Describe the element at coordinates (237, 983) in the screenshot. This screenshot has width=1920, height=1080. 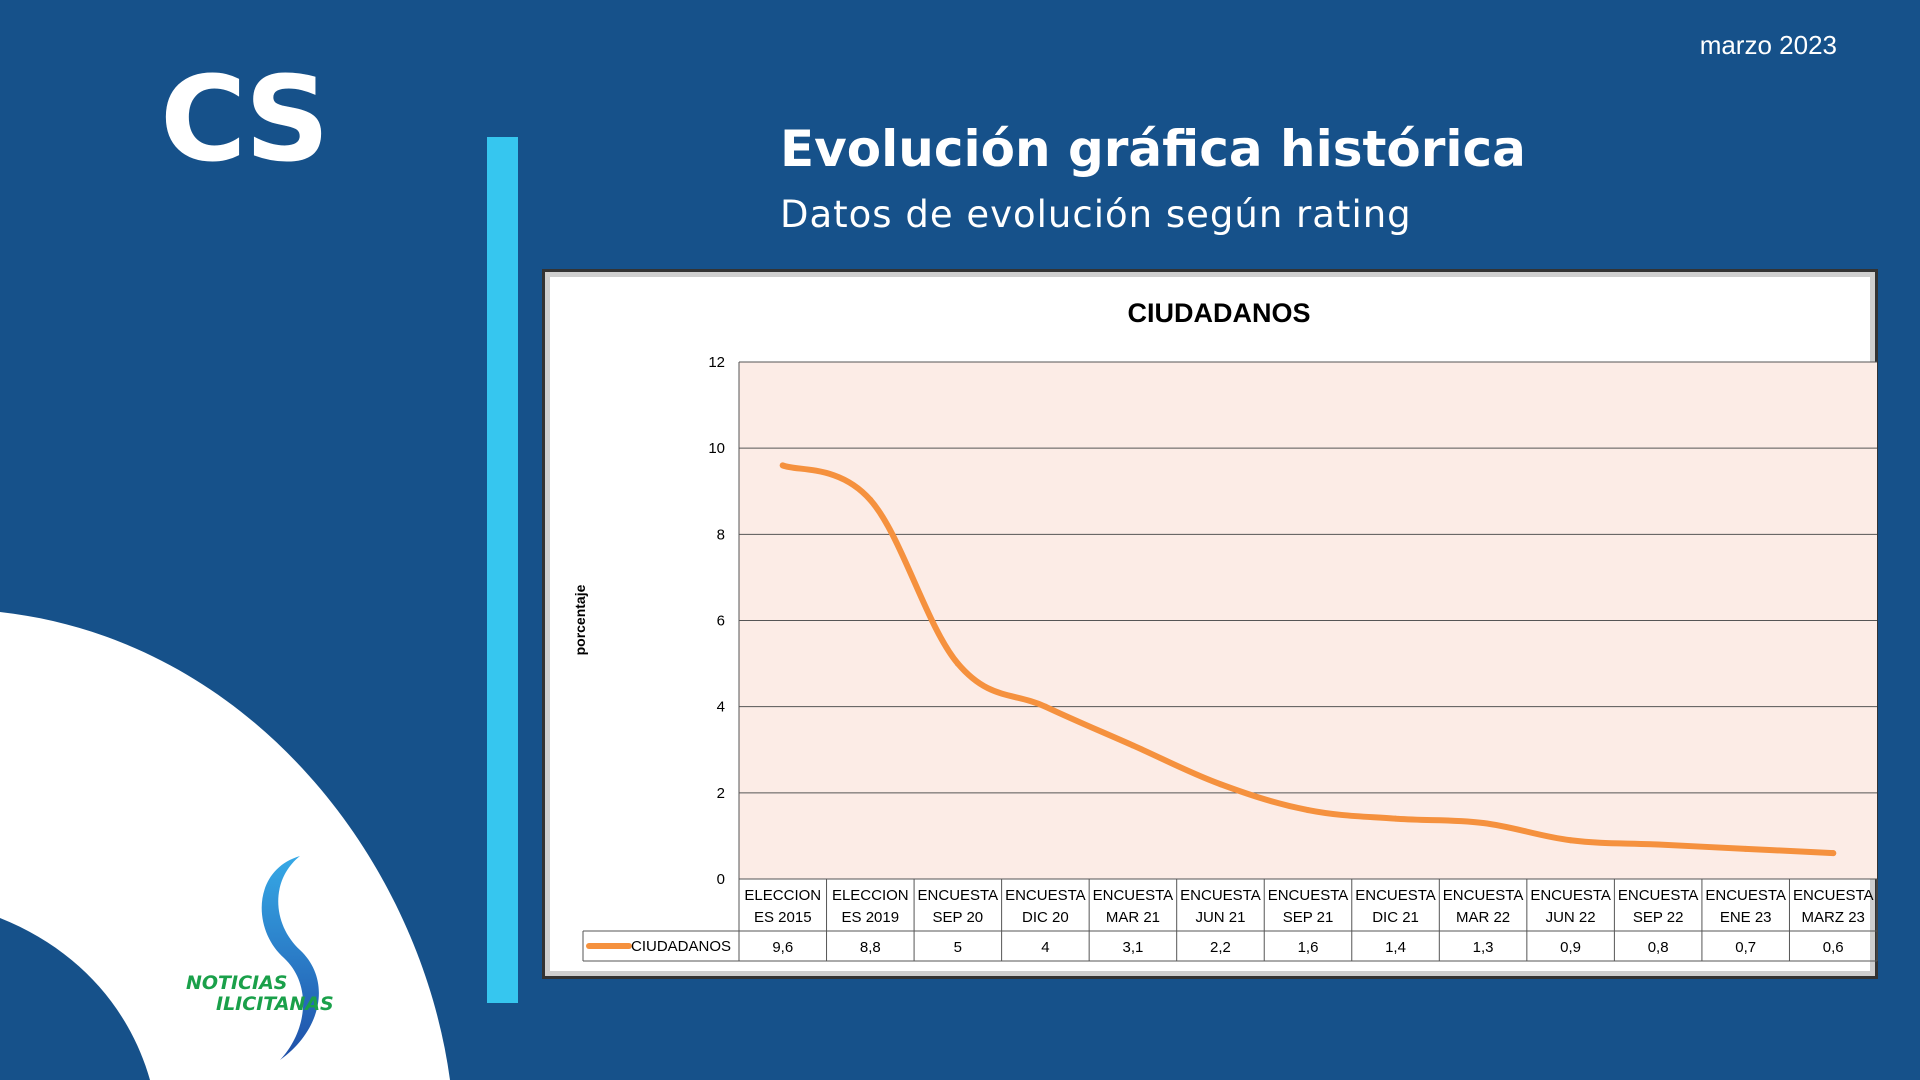
I see `brand-text-line1: NOTICIAS` at that location.